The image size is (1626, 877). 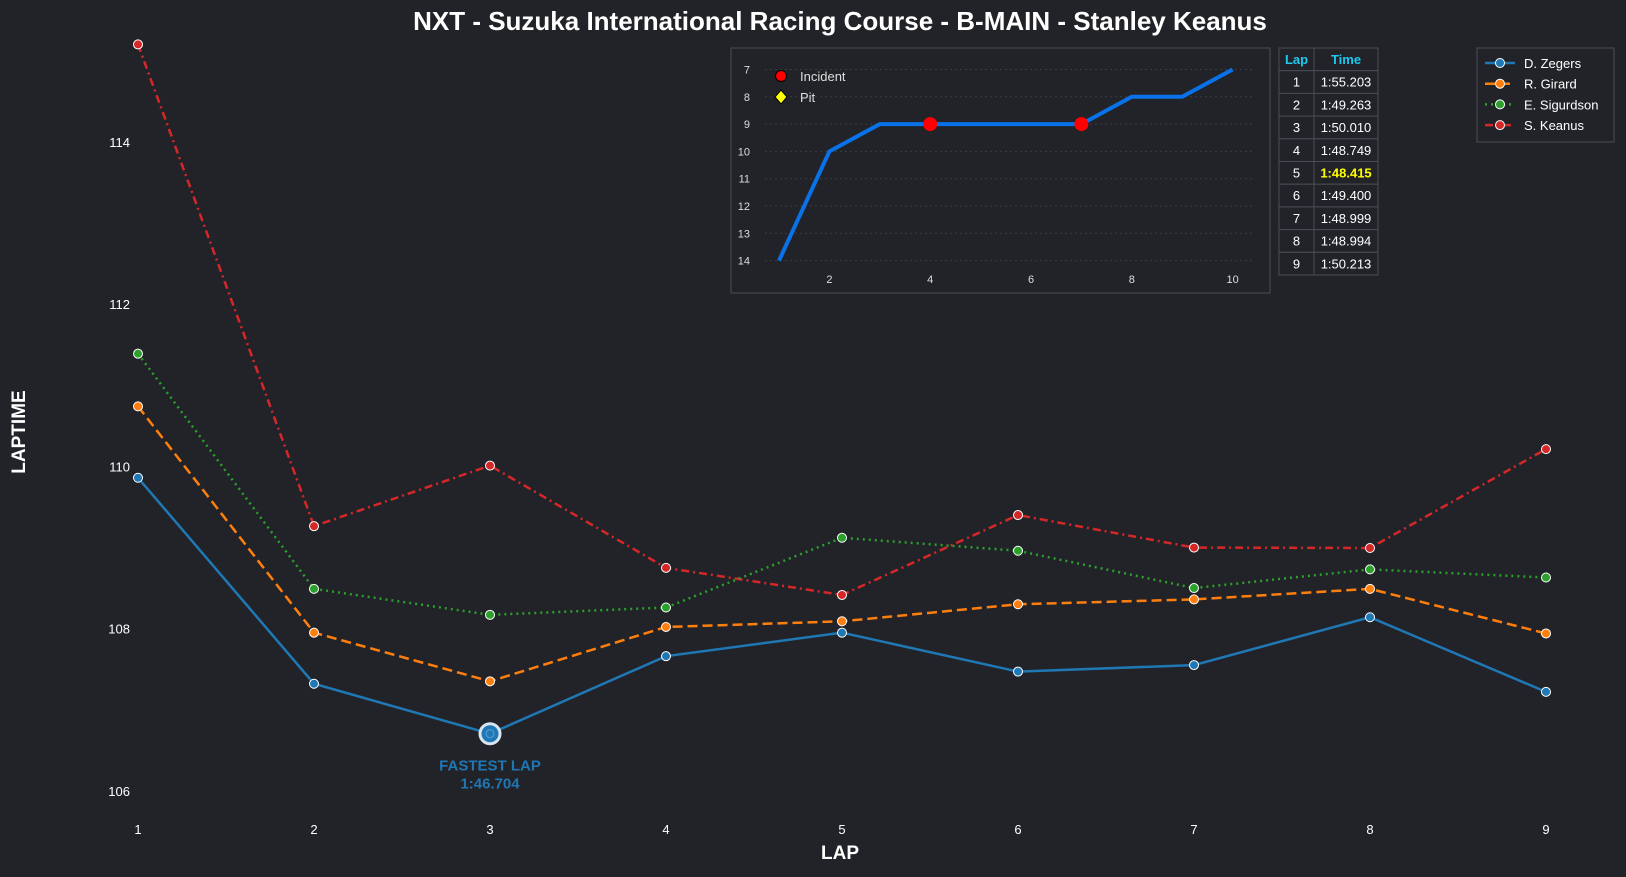 I want to click on inset-y-tick: 12, so click(x=744, y=207).